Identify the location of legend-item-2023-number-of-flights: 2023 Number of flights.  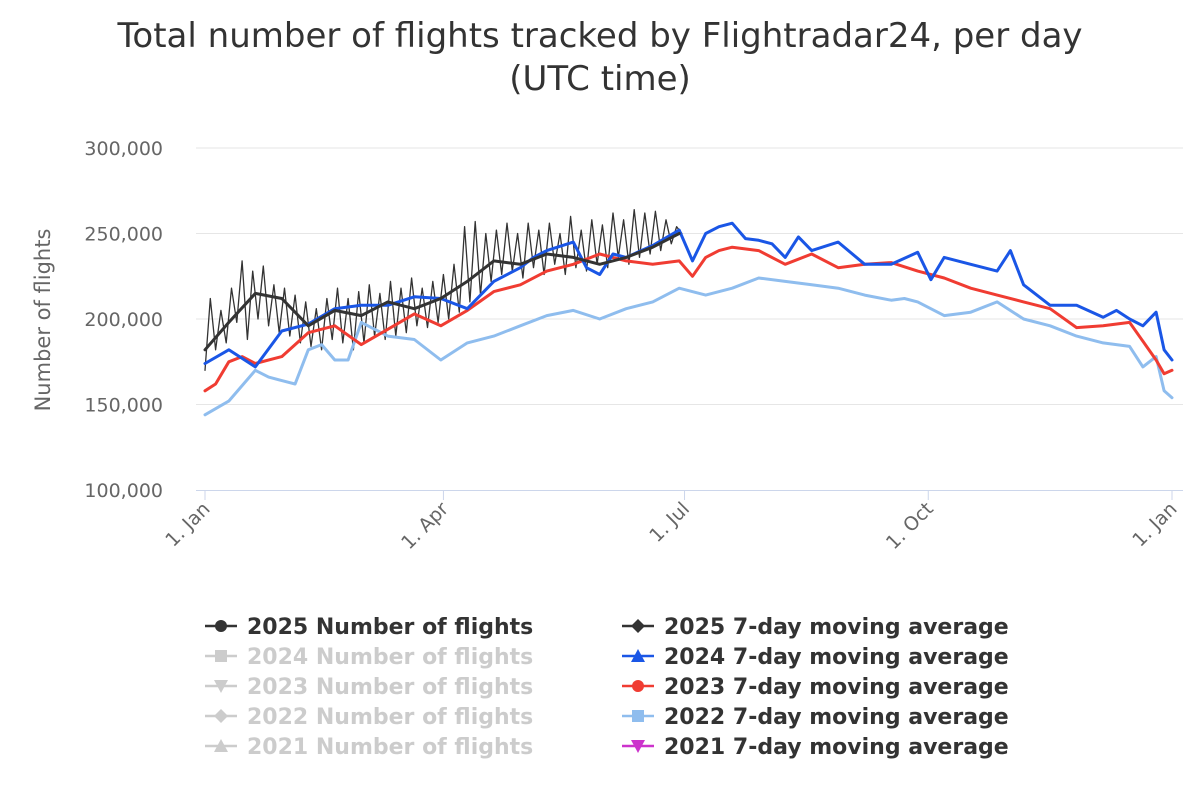
(369, 687).